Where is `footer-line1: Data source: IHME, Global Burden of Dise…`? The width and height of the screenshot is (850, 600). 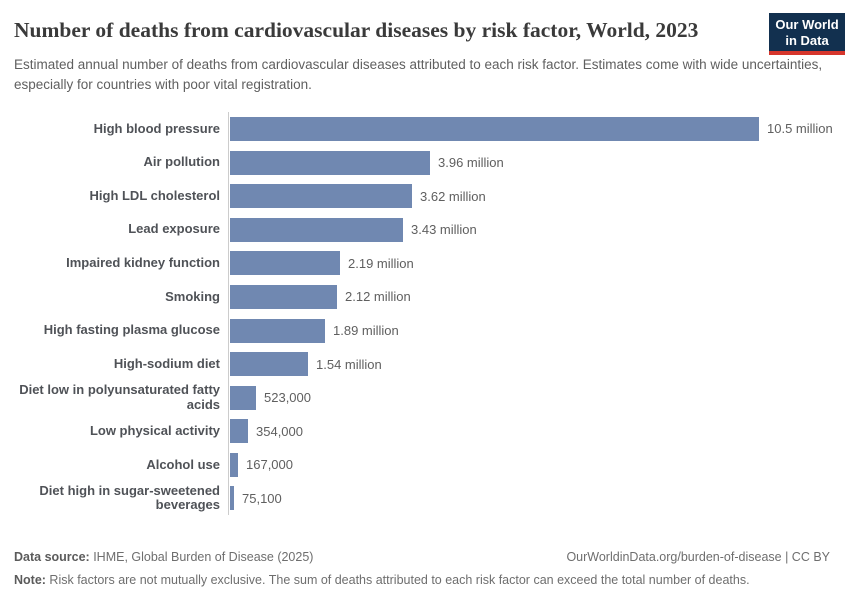
footer-line1: Data source: IHME, Global Burden of Dise… is located at coordinates (422, 557).